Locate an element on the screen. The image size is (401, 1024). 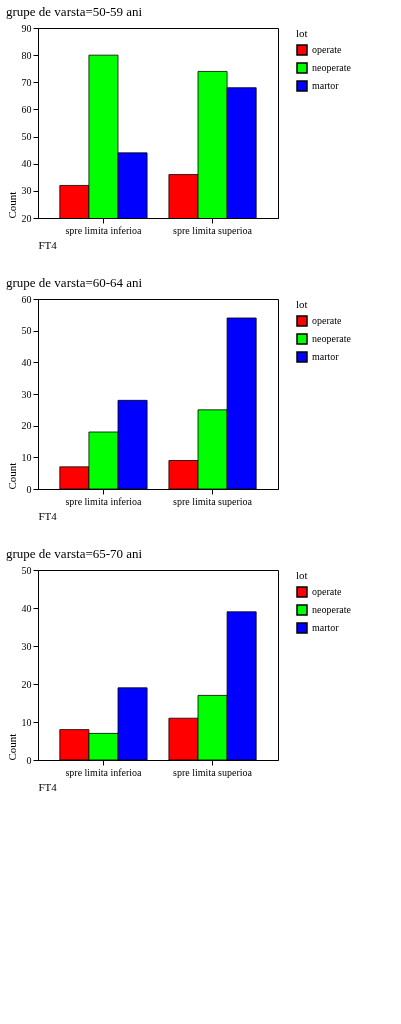
y-tick-label: 80 is located at coordinates (26, 55).